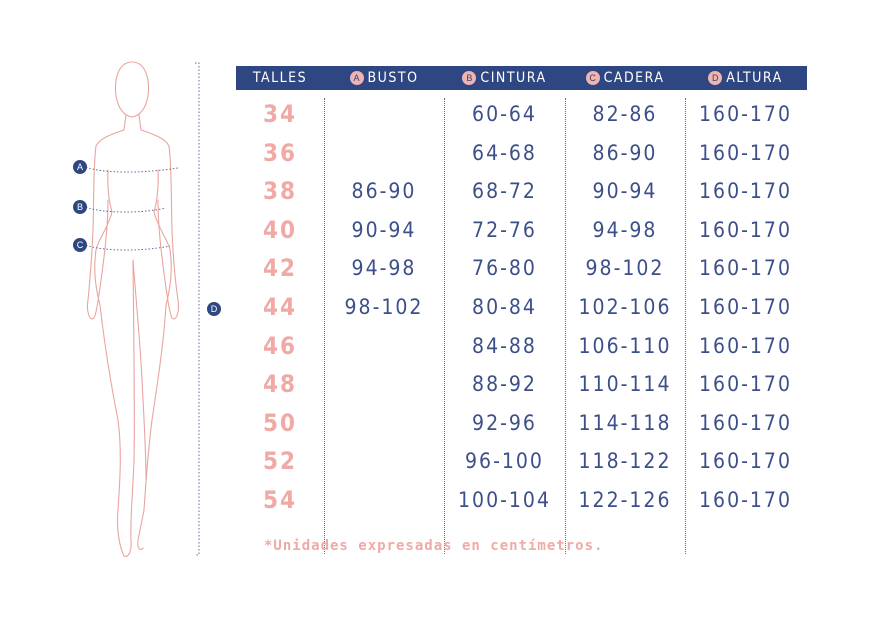 This screenshot has width=877, height=624. Describe the element at coordinates (625, 307) in the screenshot. I see `cell-cadera: 102-106` at that location.